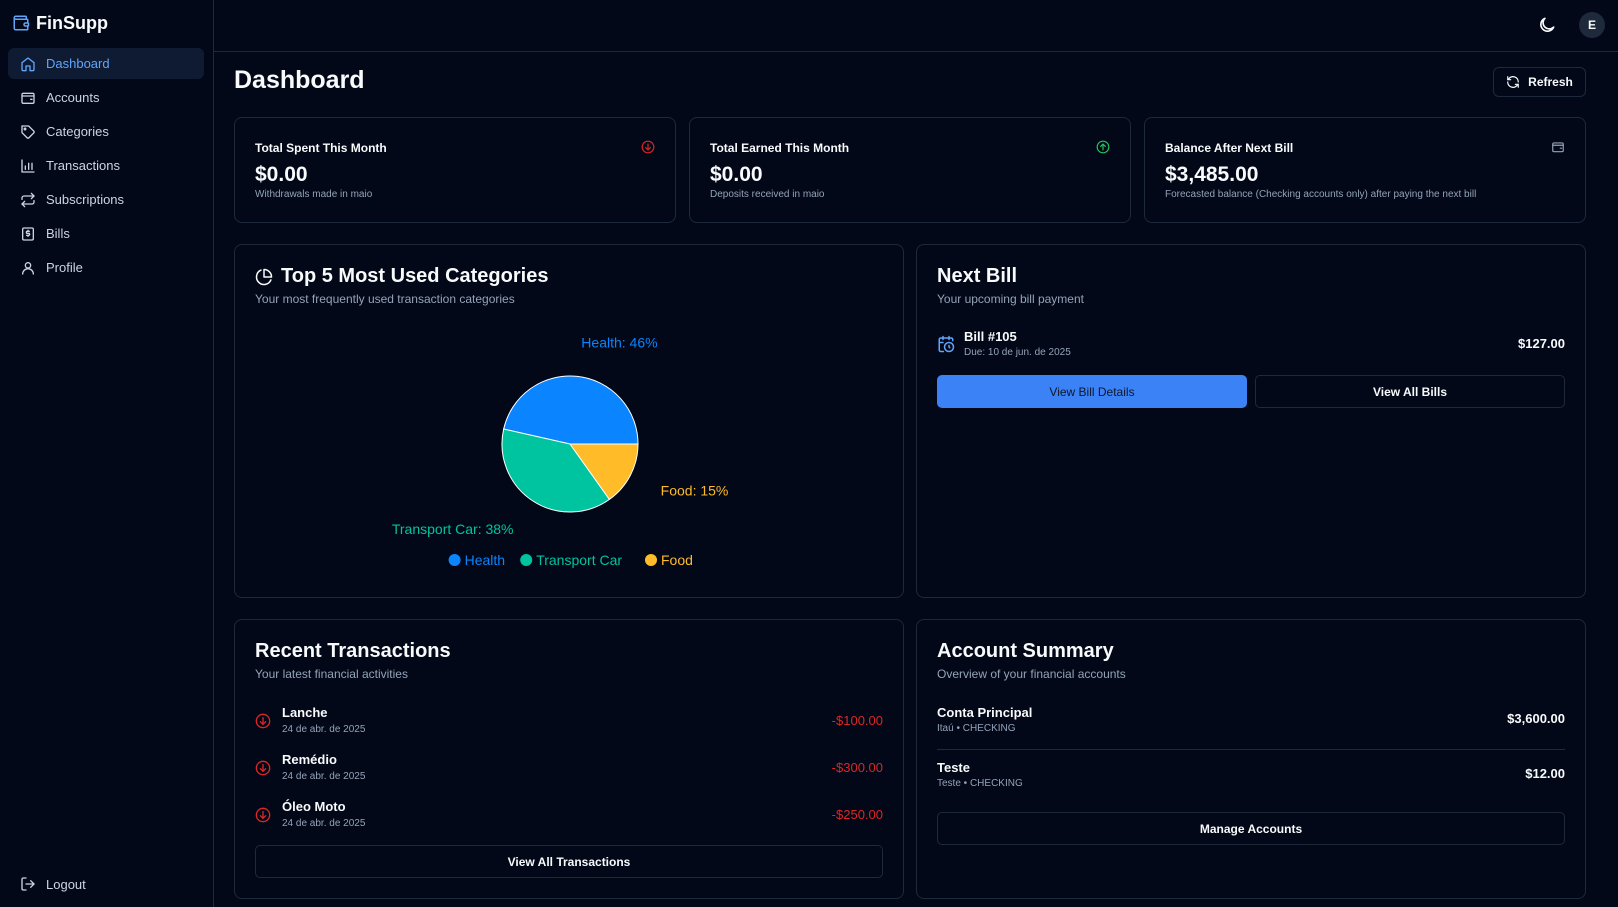 This screenshot has width=1618, height=907. Describe the element at coordinates (1541, 343) in the screenshot. I see `bill-amount: $127.00` at that location.